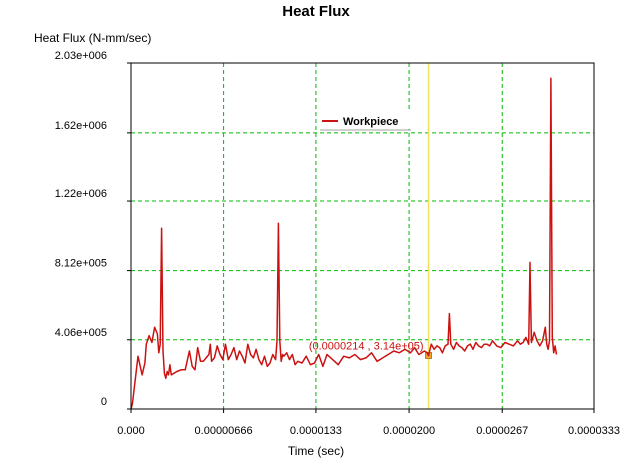 Image resolution: width=635 pixels, height=471 pixels. Describe the element at coordinates (316, 431) in the screenshot. I see `x-tick-label: 0.0000133` at that location.